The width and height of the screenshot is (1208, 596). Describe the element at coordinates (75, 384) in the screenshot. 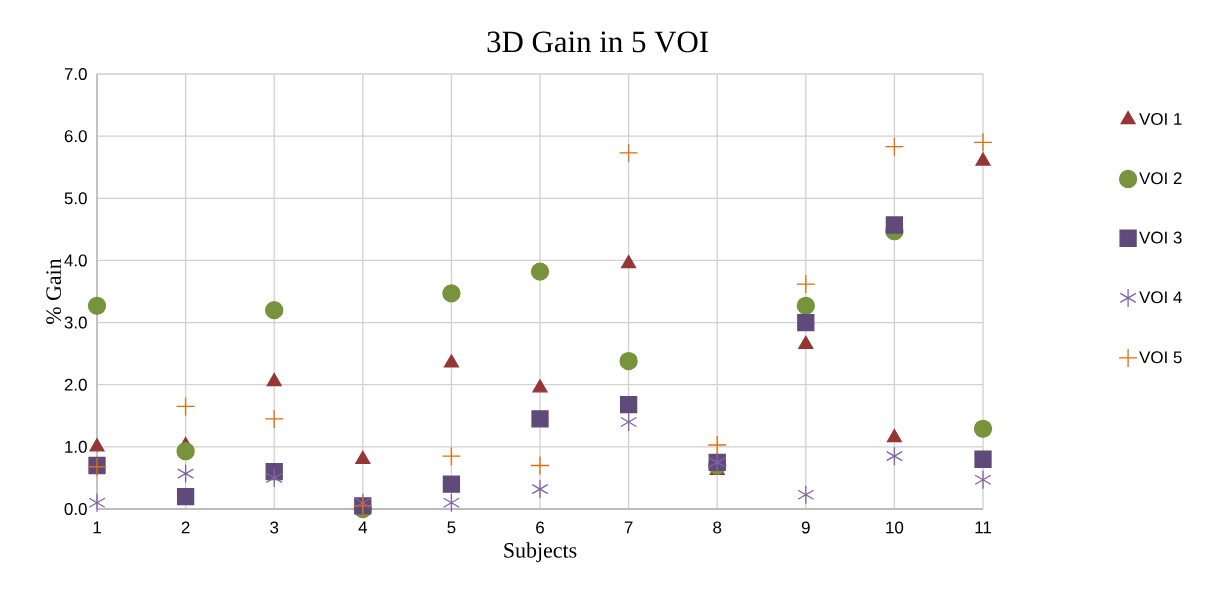

I see `y-tick-label: 2.0` at that location.